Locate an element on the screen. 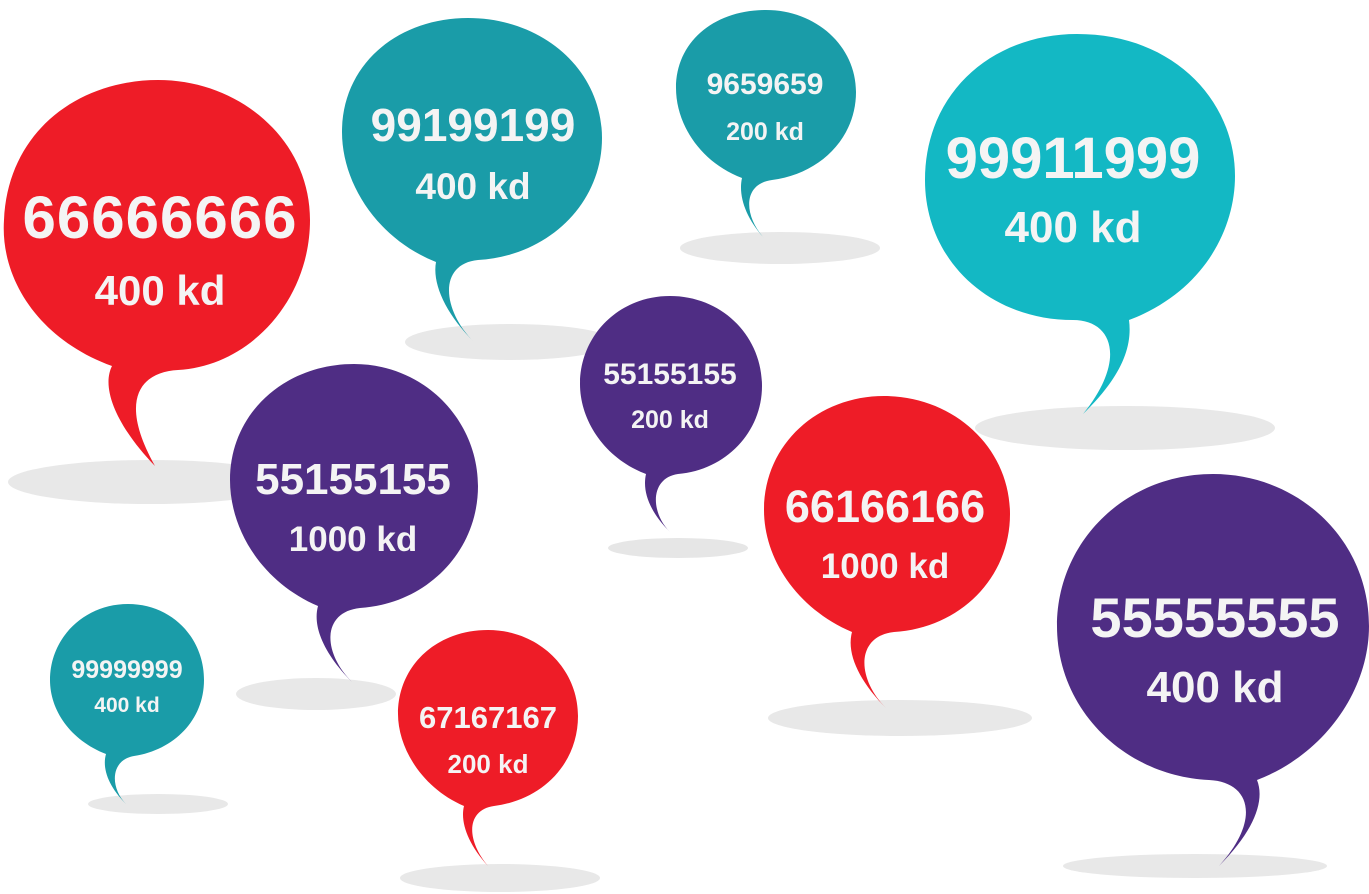  price-bubble: 66666666 400 kd is located at coordinates (160, 290).